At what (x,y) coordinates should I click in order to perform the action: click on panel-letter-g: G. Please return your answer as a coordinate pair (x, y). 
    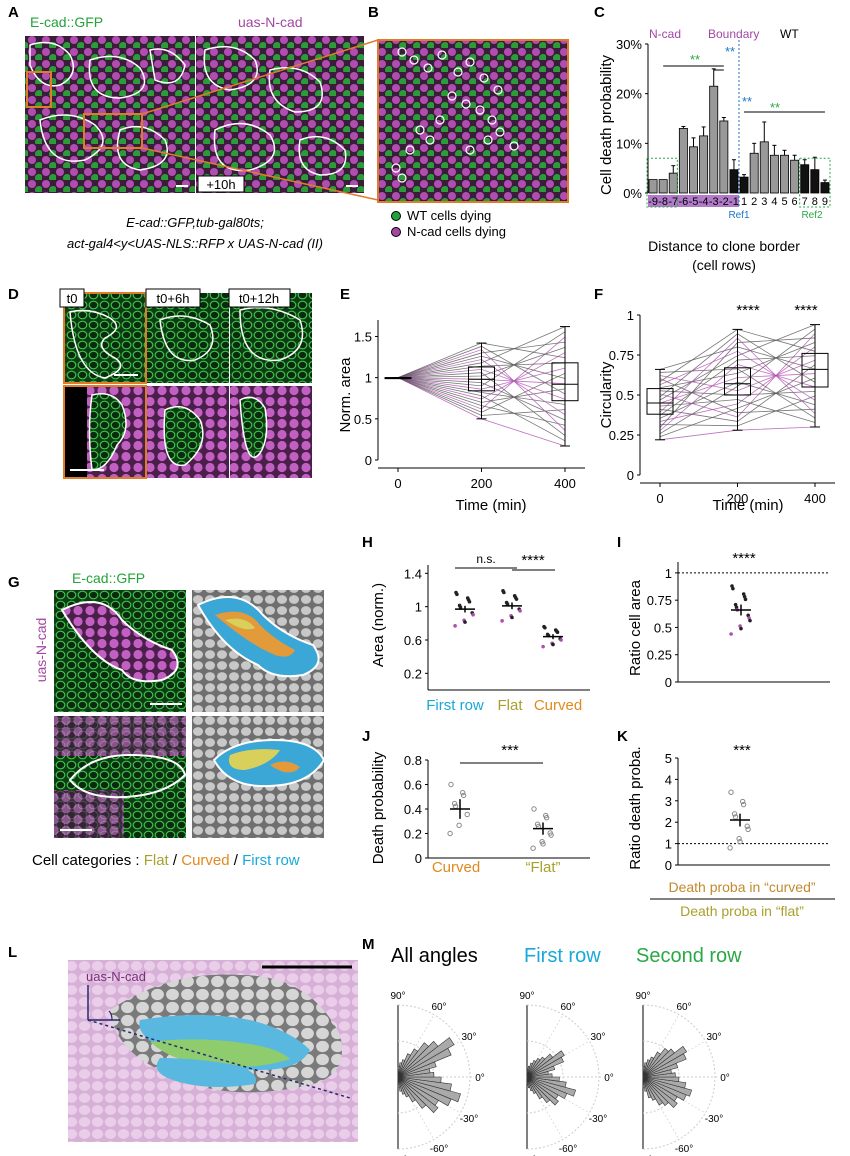
    Looking at the image, I should click on (14, 582).